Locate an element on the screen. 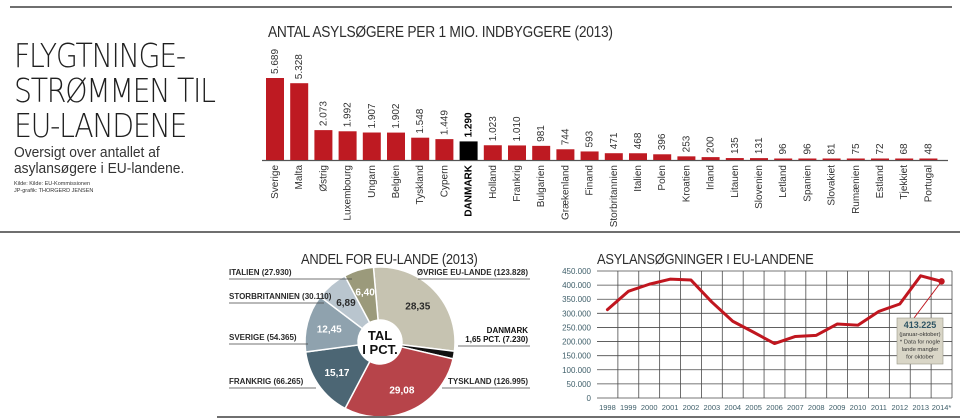 This screenshot has width=960, height=419. bar-value-label: 468 is located at coordinates (638, 140).